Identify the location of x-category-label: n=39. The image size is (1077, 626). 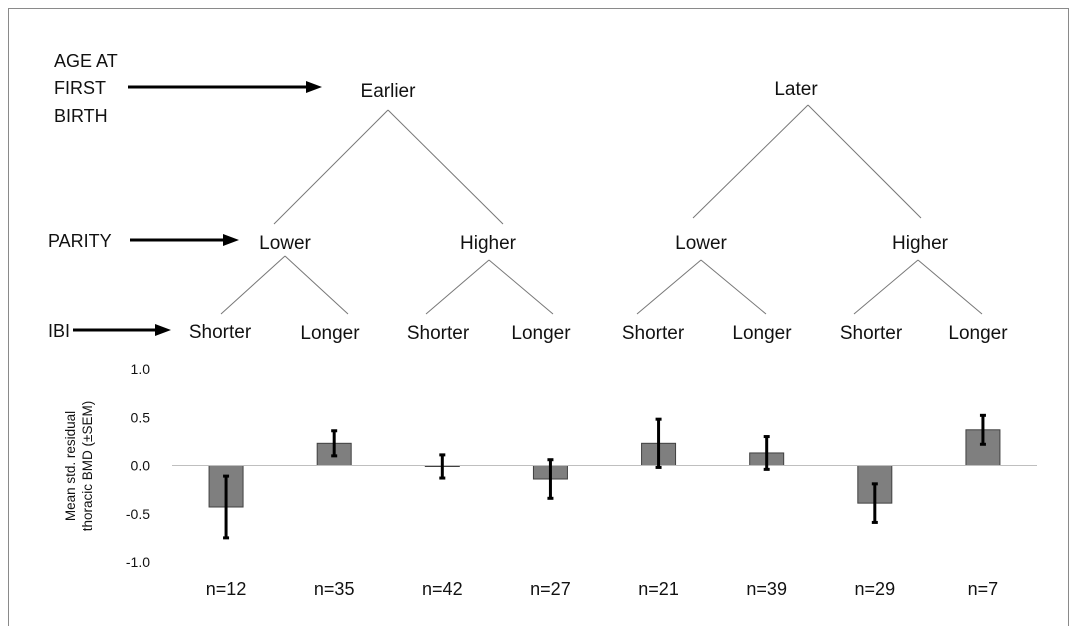
(766, 589).